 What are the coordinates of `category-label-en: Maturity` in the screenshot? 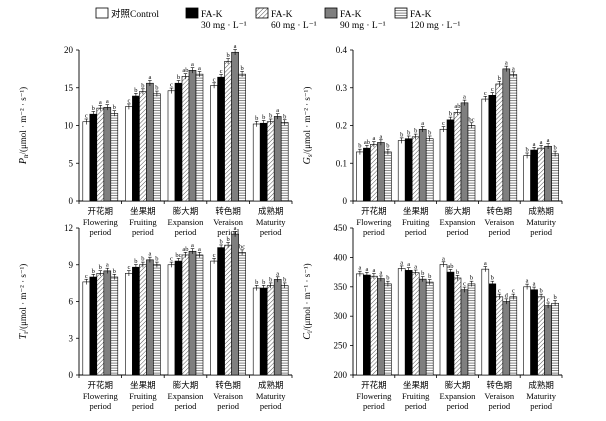 It's located at (271, 396).